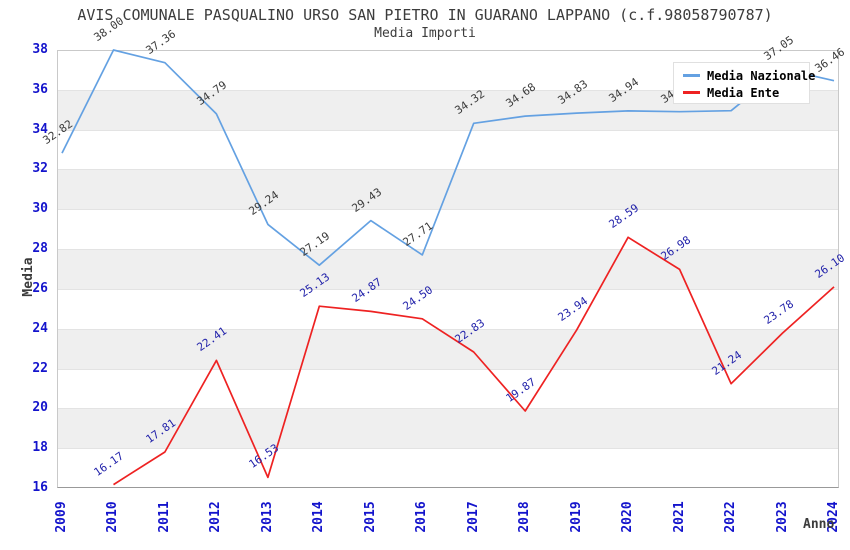 This screenshot has width=850, height=550. Describe the element at coordinates (267, 517) in the screenshot. I see `x-tick-label: 2013` at that location.